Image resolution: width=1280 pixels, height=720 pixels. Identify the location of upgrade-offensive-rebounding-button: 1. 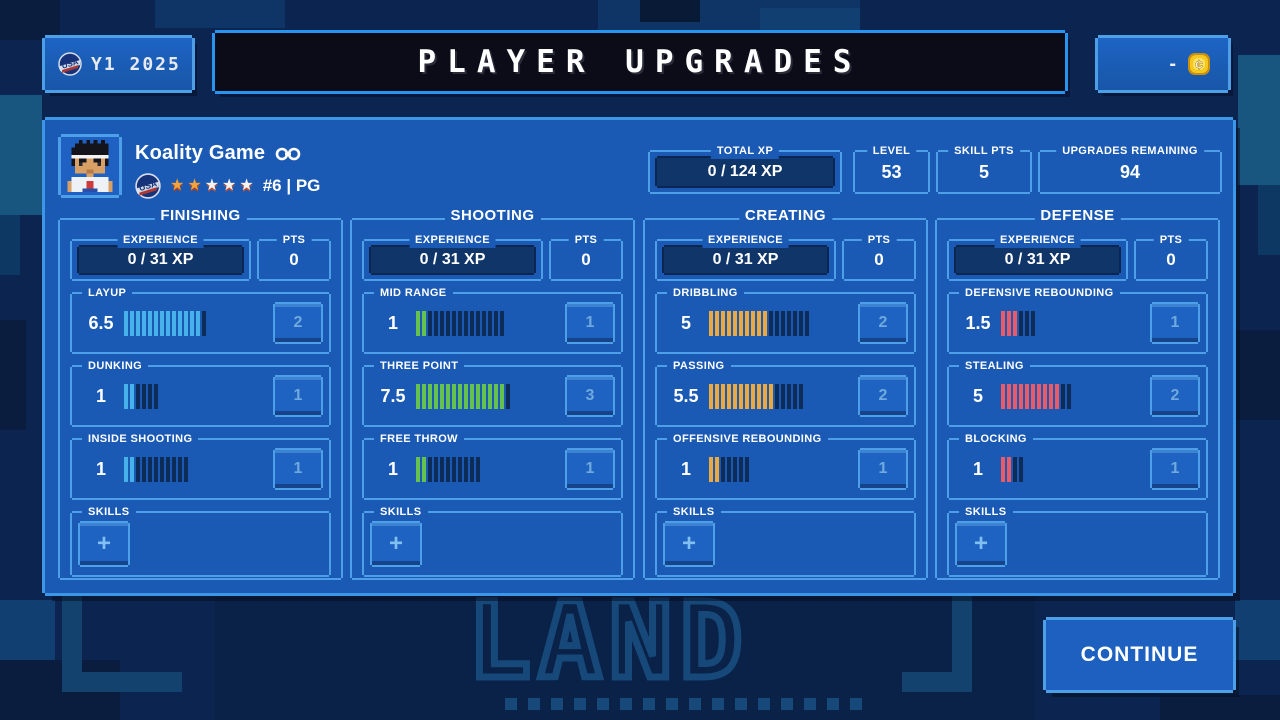
(883, 469).